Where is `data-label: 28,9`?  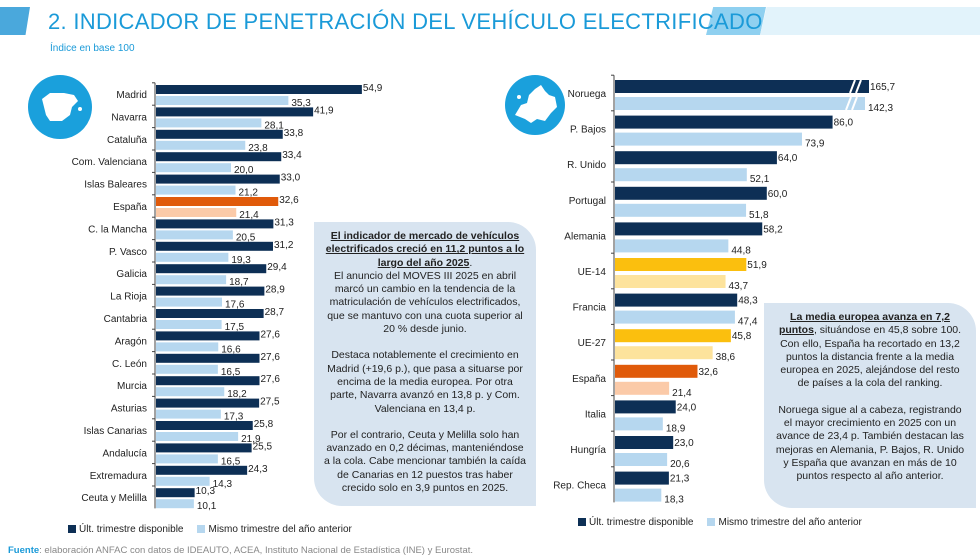 data-label: 28,9 is located at coordinates (275, 290).